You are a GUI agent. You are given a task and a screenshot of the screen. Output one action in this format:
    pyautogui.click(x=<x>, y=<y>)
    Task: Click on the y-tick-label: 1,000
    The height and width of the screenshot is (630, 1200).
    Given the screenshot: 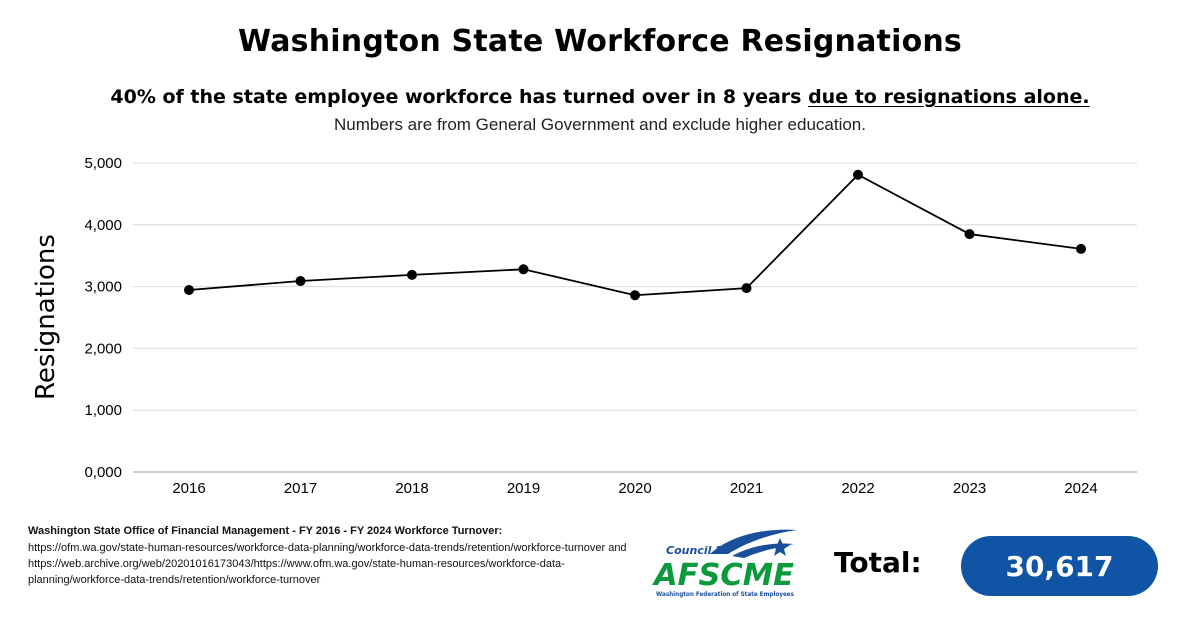 What is the action you would take?
    pyautogui.click(x=103, y=410)
    